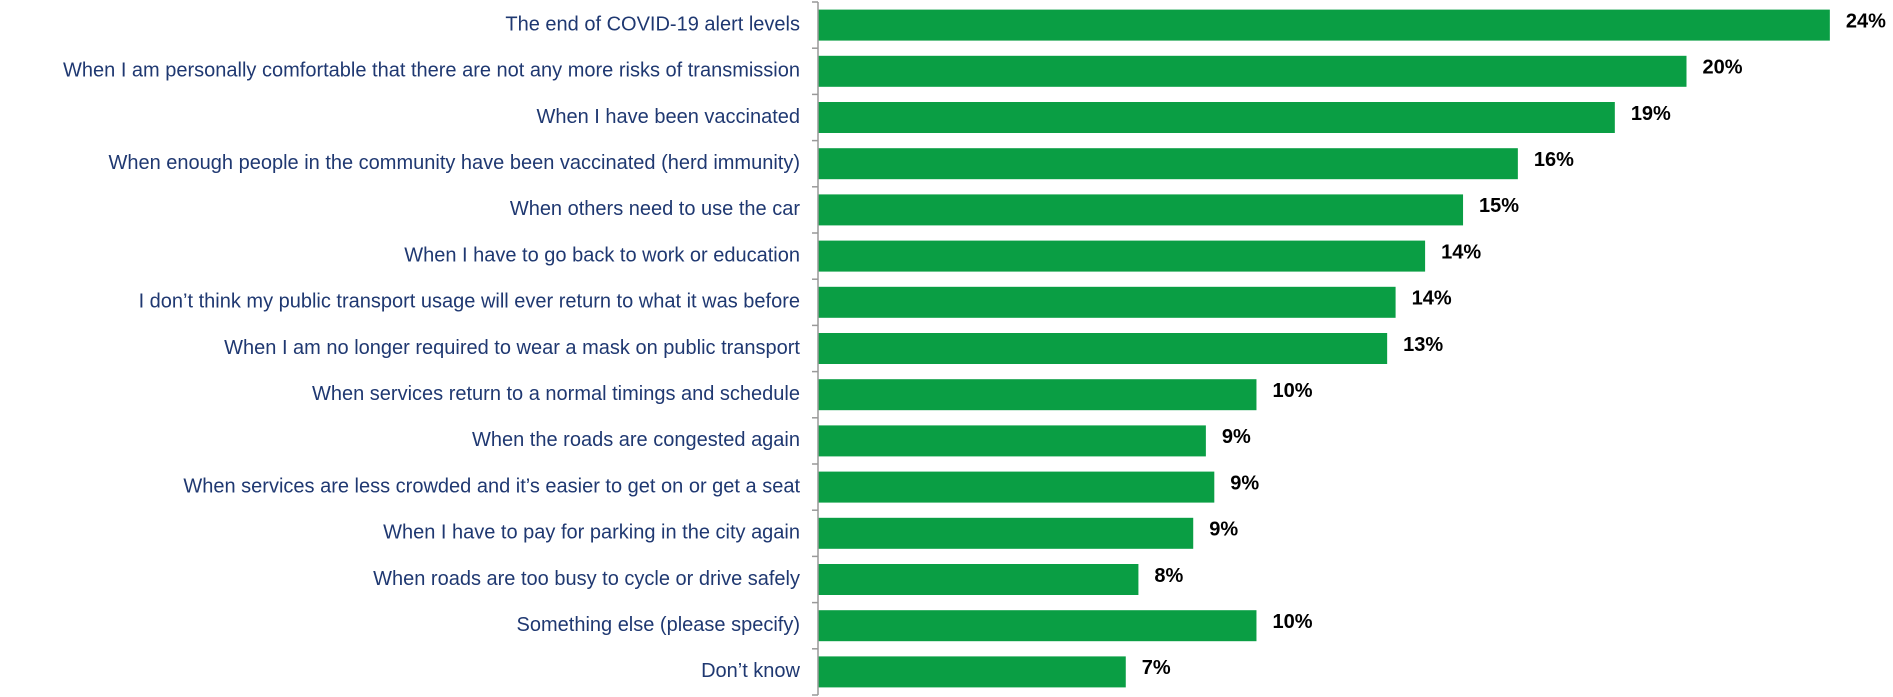 This screenshot has height=697, width=1893. I want to click on category-label: When I have been vaccinated, so click(668, 117).